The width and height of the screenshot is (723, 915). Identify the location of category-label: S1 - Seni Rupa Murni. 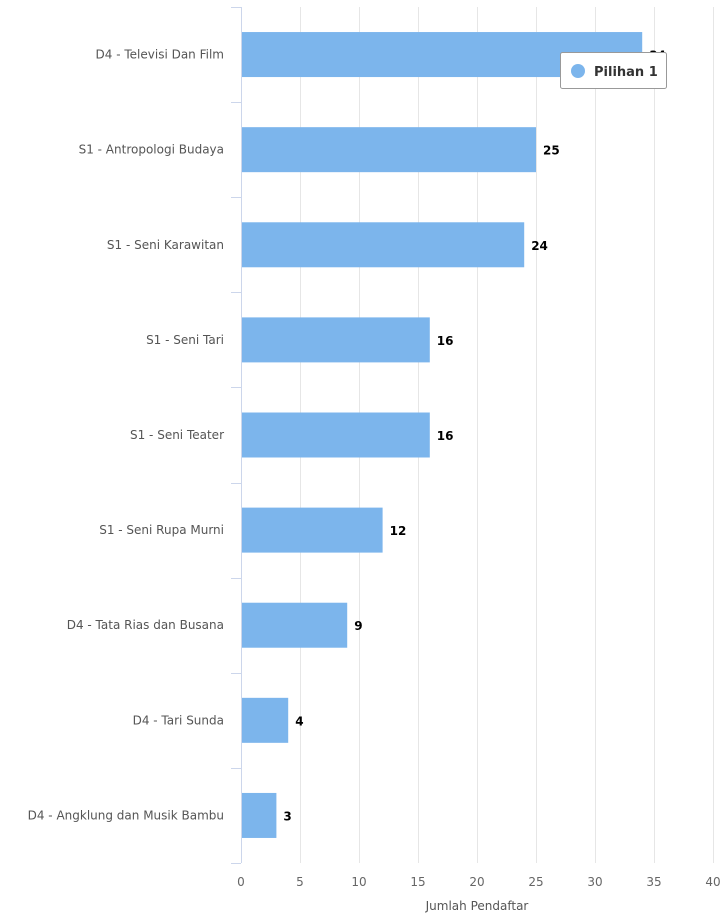
(161, 530).